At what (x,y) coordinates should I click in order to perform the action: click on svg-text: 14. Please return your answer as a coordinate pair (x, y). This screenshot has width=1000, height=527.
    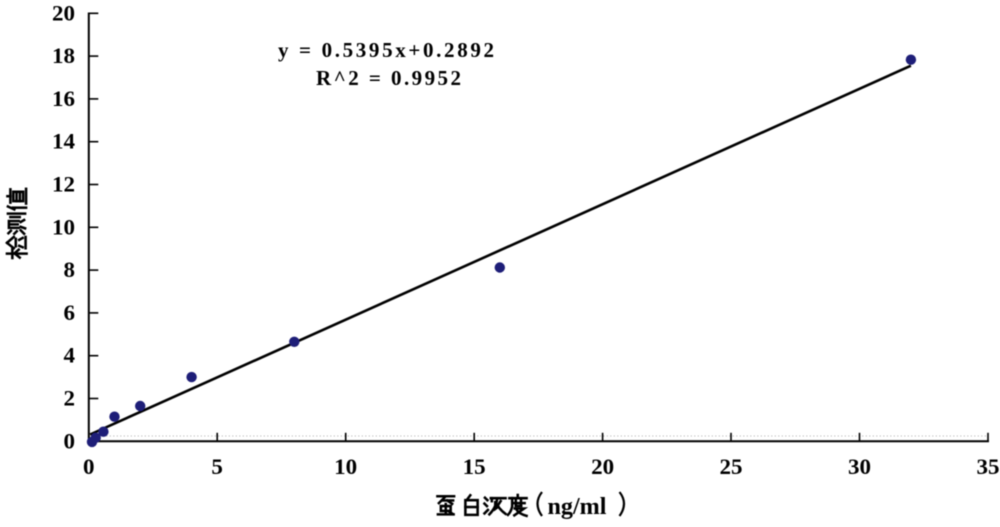
    Looking at the image, I should click on (63, 141).